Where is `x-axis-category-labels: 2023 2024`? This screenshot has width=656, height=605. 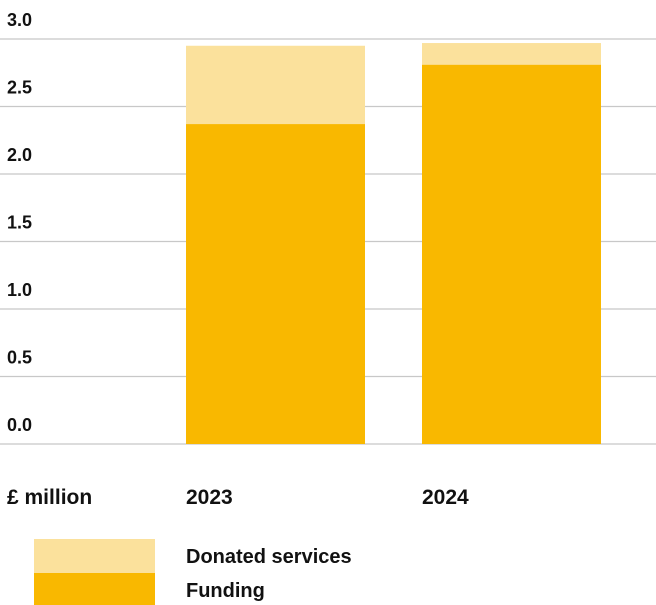
x-axis-category-labels: 2023 2024 is located at coordinates (327, 497).